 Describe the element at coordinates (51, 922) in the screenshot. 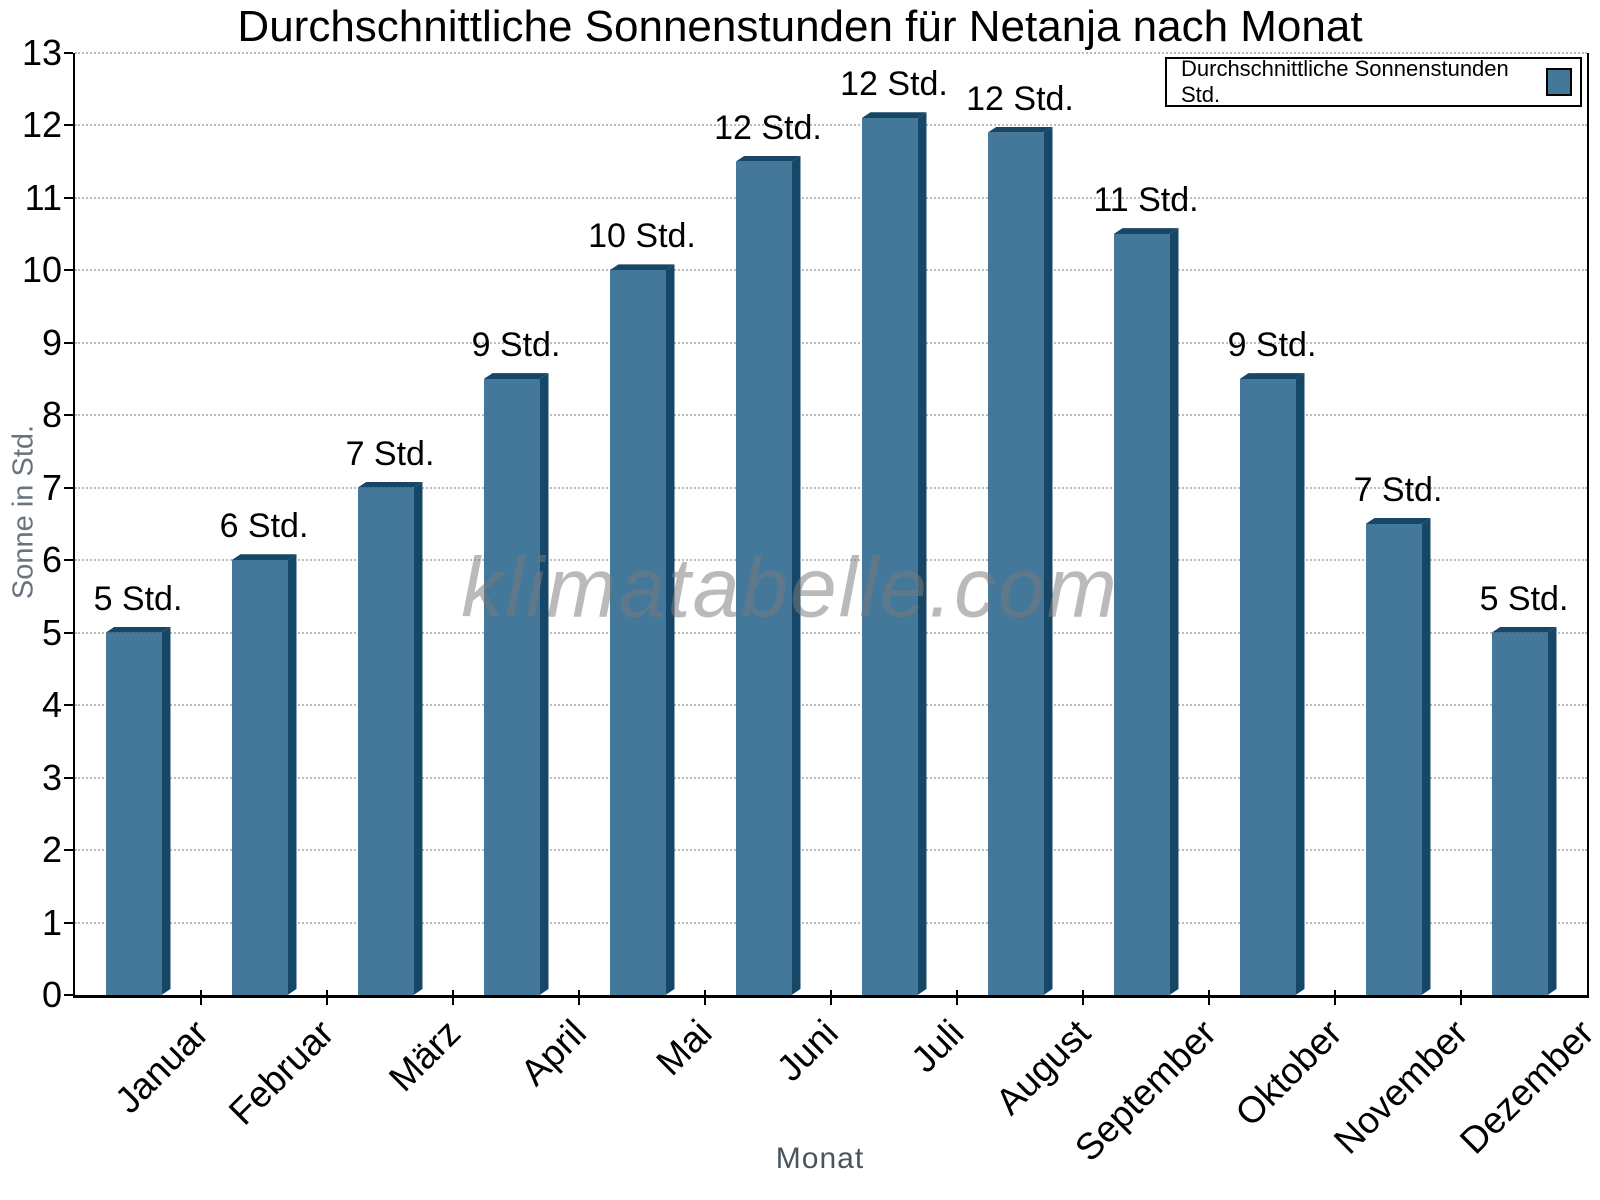

I see `y-tick-label: 1` at that location.